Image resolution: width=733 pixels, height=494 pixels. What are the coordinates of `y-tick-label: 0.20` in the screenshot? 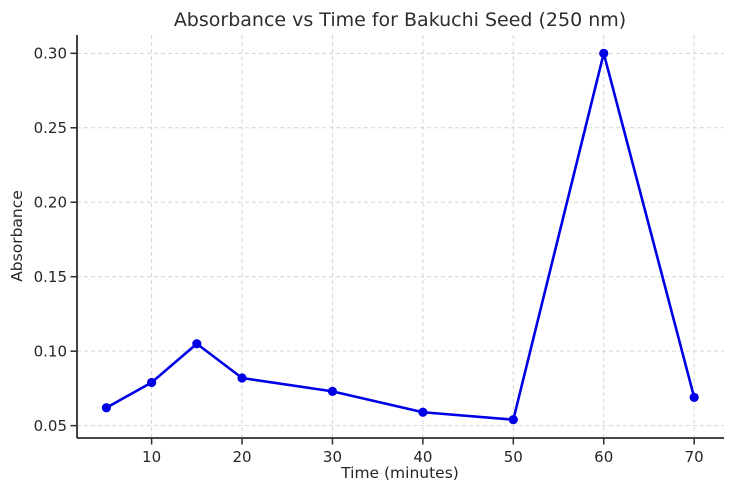 It's located at (50, 202).